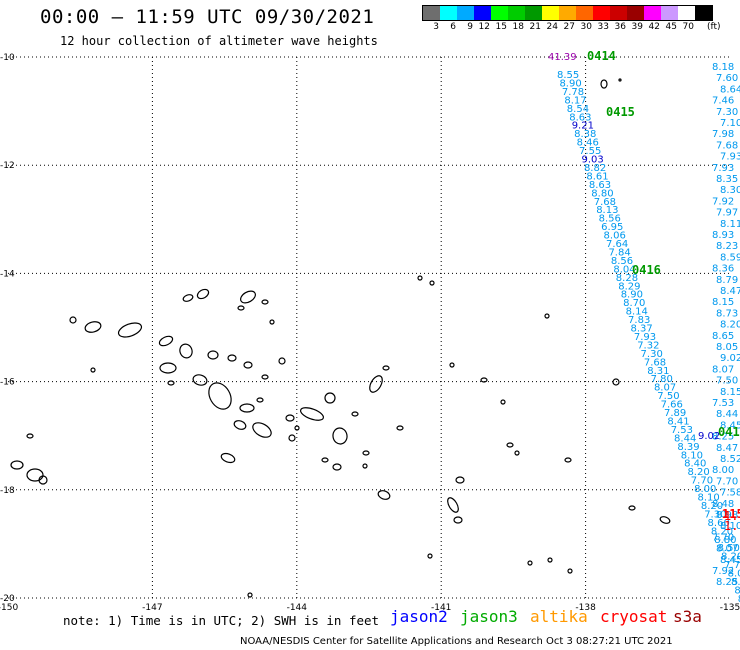 The width and height of the screenshot is (740, 650). I want to click on track-value-right: 7.30, so click(727, 112).